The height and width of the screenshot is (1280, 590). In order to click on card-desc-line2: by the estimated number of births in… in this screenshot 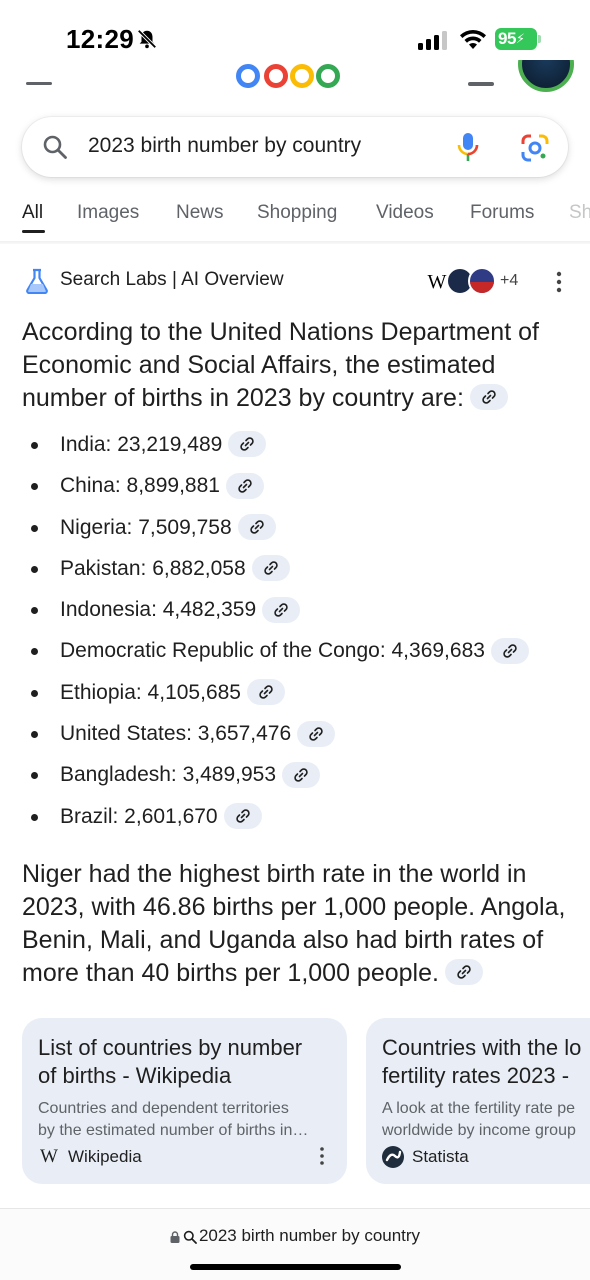, I will do `click(173, 1130)`.